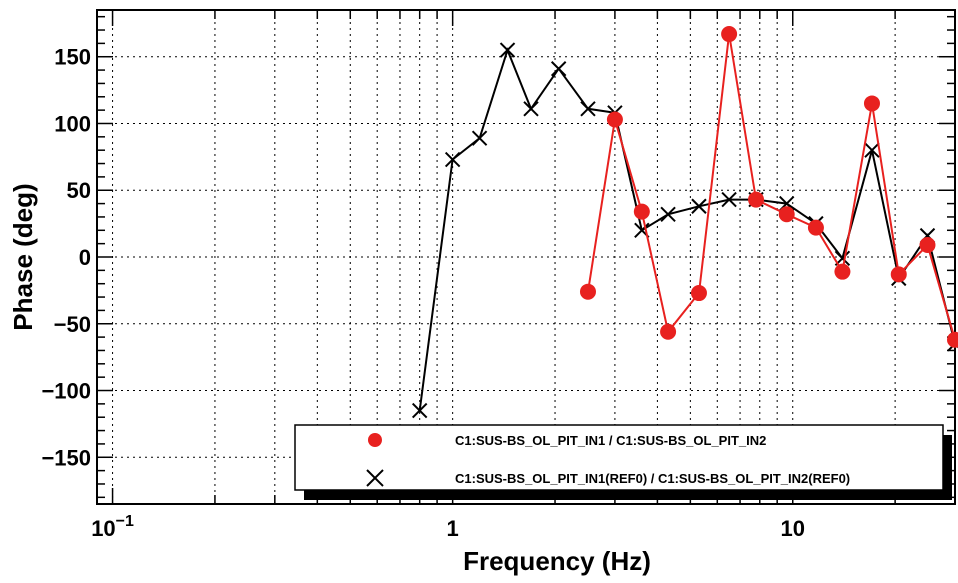 The width and height of the screenshot is (958, 583). What do you see at coordinates (375, 478) in the screenshot?
I see `legend-marker-x` at bounding box center [375, 478].